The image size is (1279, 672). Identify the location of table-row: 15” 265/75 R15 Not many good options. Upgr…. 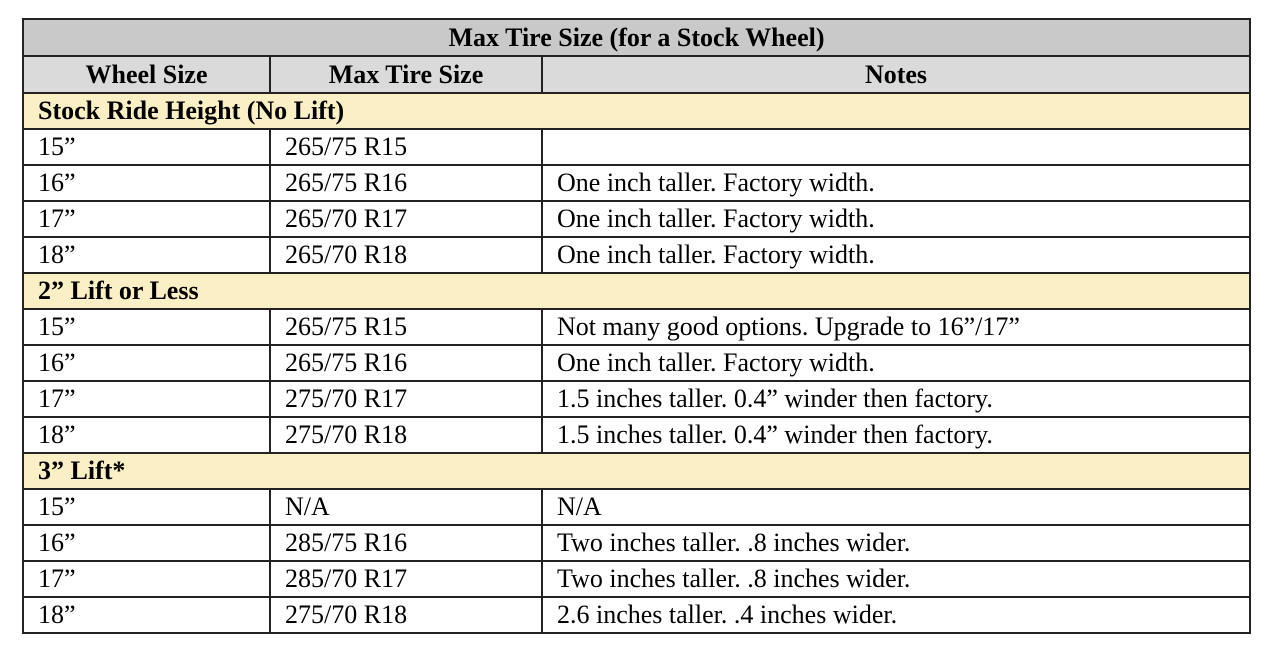
(636, 327).